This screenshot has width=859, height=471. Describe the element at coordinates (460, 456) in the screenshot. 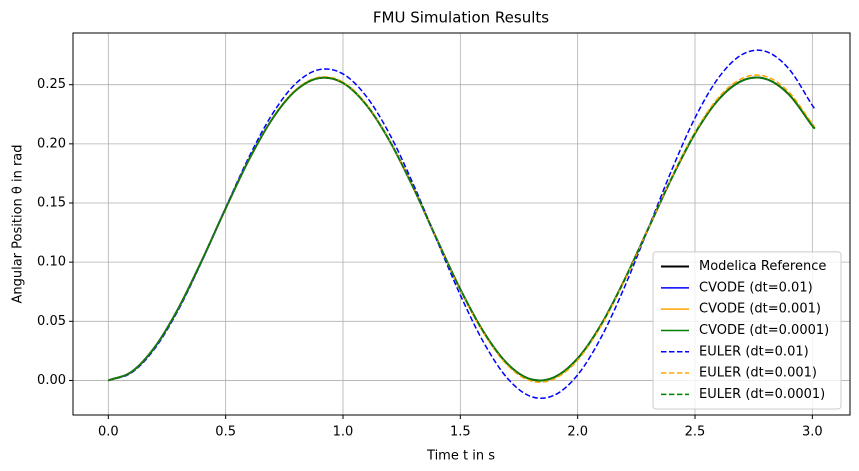

I see `x-axis-label: Time t in s` at that location.